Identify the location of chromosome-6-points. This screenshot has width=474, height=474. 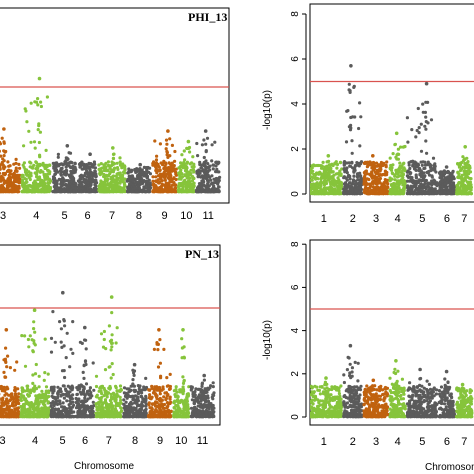
(87, 173).